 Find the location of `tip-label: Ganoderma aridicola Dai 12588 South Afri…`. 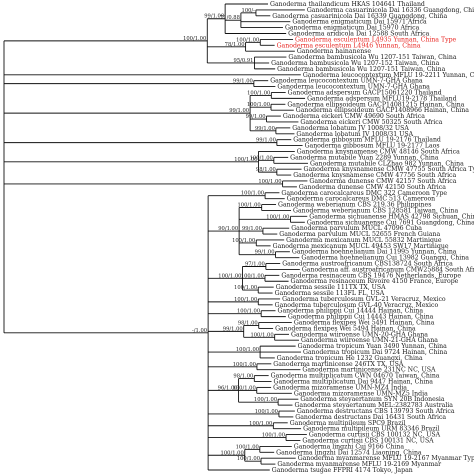

tip-label: Ganoderma aridicola Dai 12588 South Afri… is located at coordinates (359, 33).